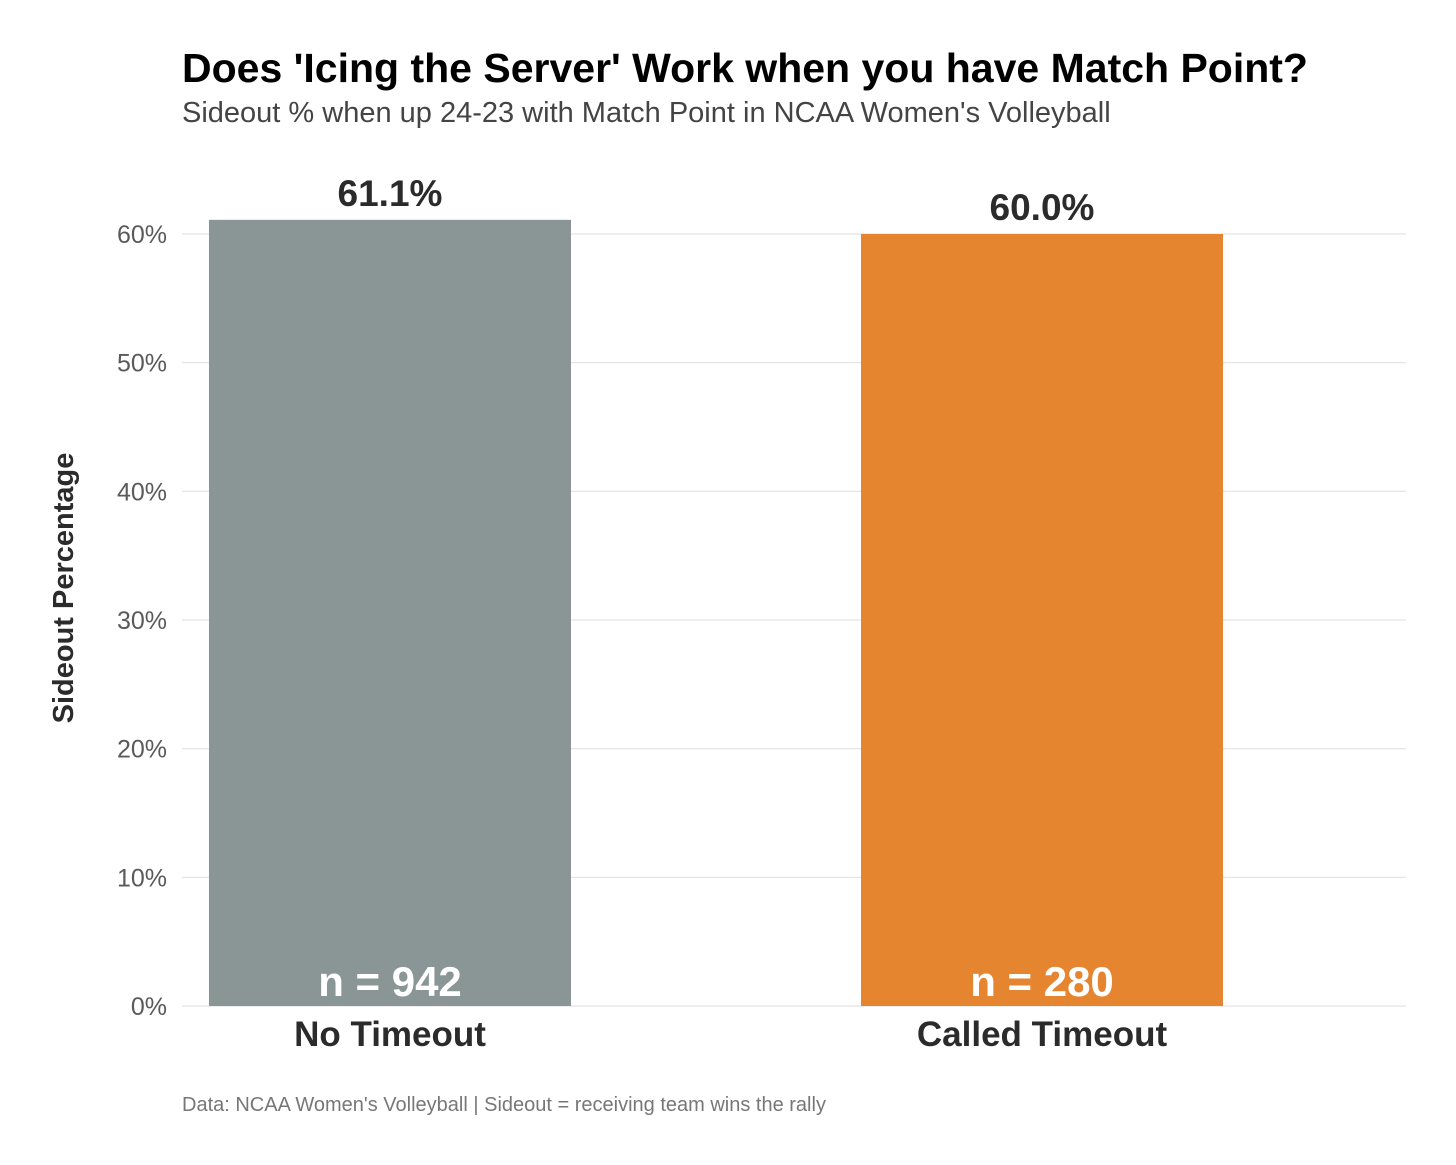  I want to click on y-tick-label: 60%, so click(142, 235).